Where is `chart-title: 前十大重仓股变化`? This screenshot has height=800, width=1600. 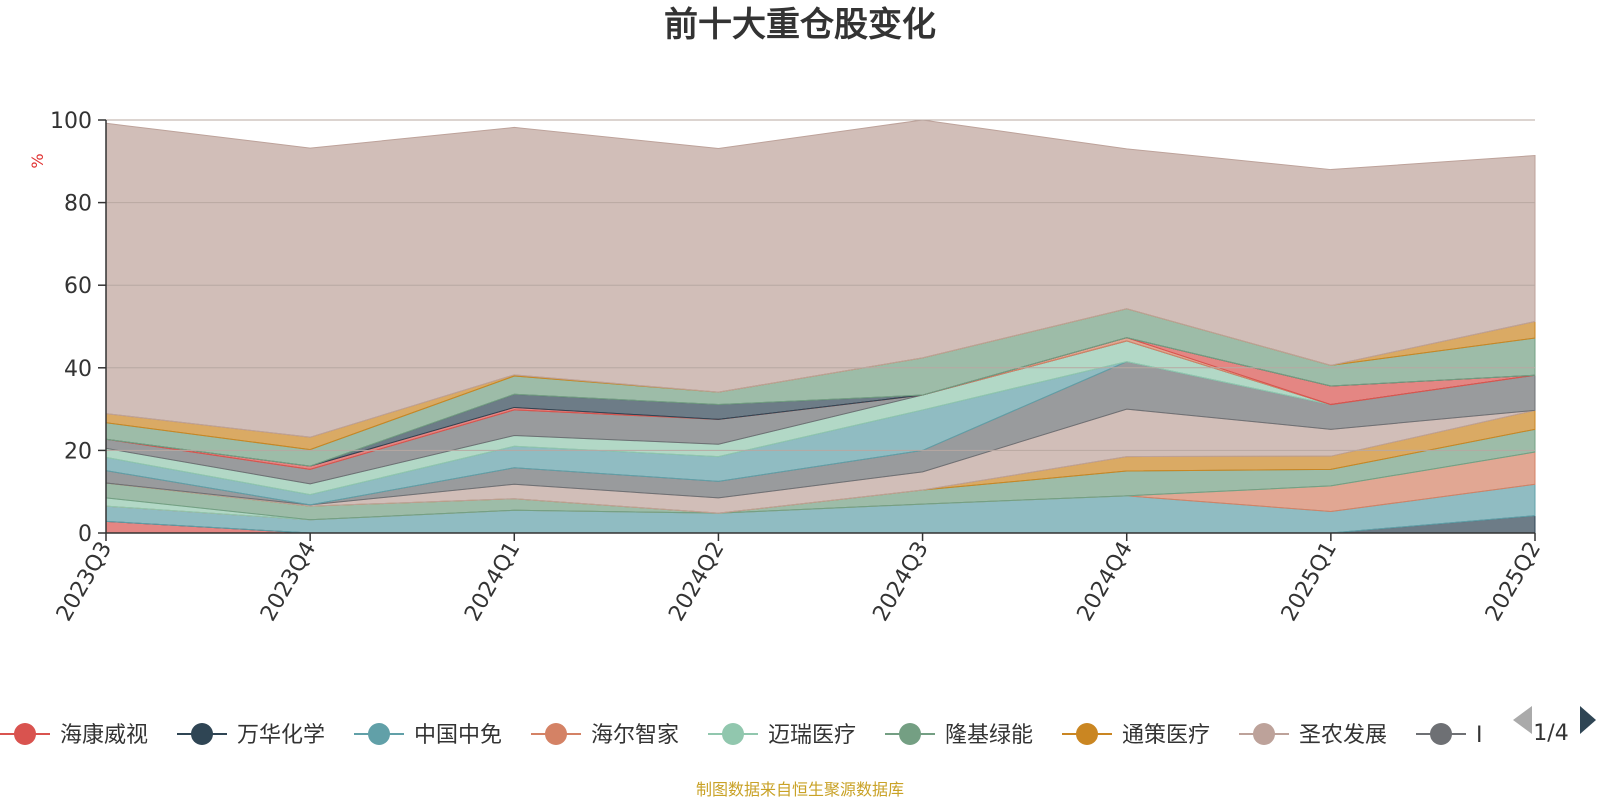
chart-title: 前十大重仓股变化 is located at coordinates (800, 25).